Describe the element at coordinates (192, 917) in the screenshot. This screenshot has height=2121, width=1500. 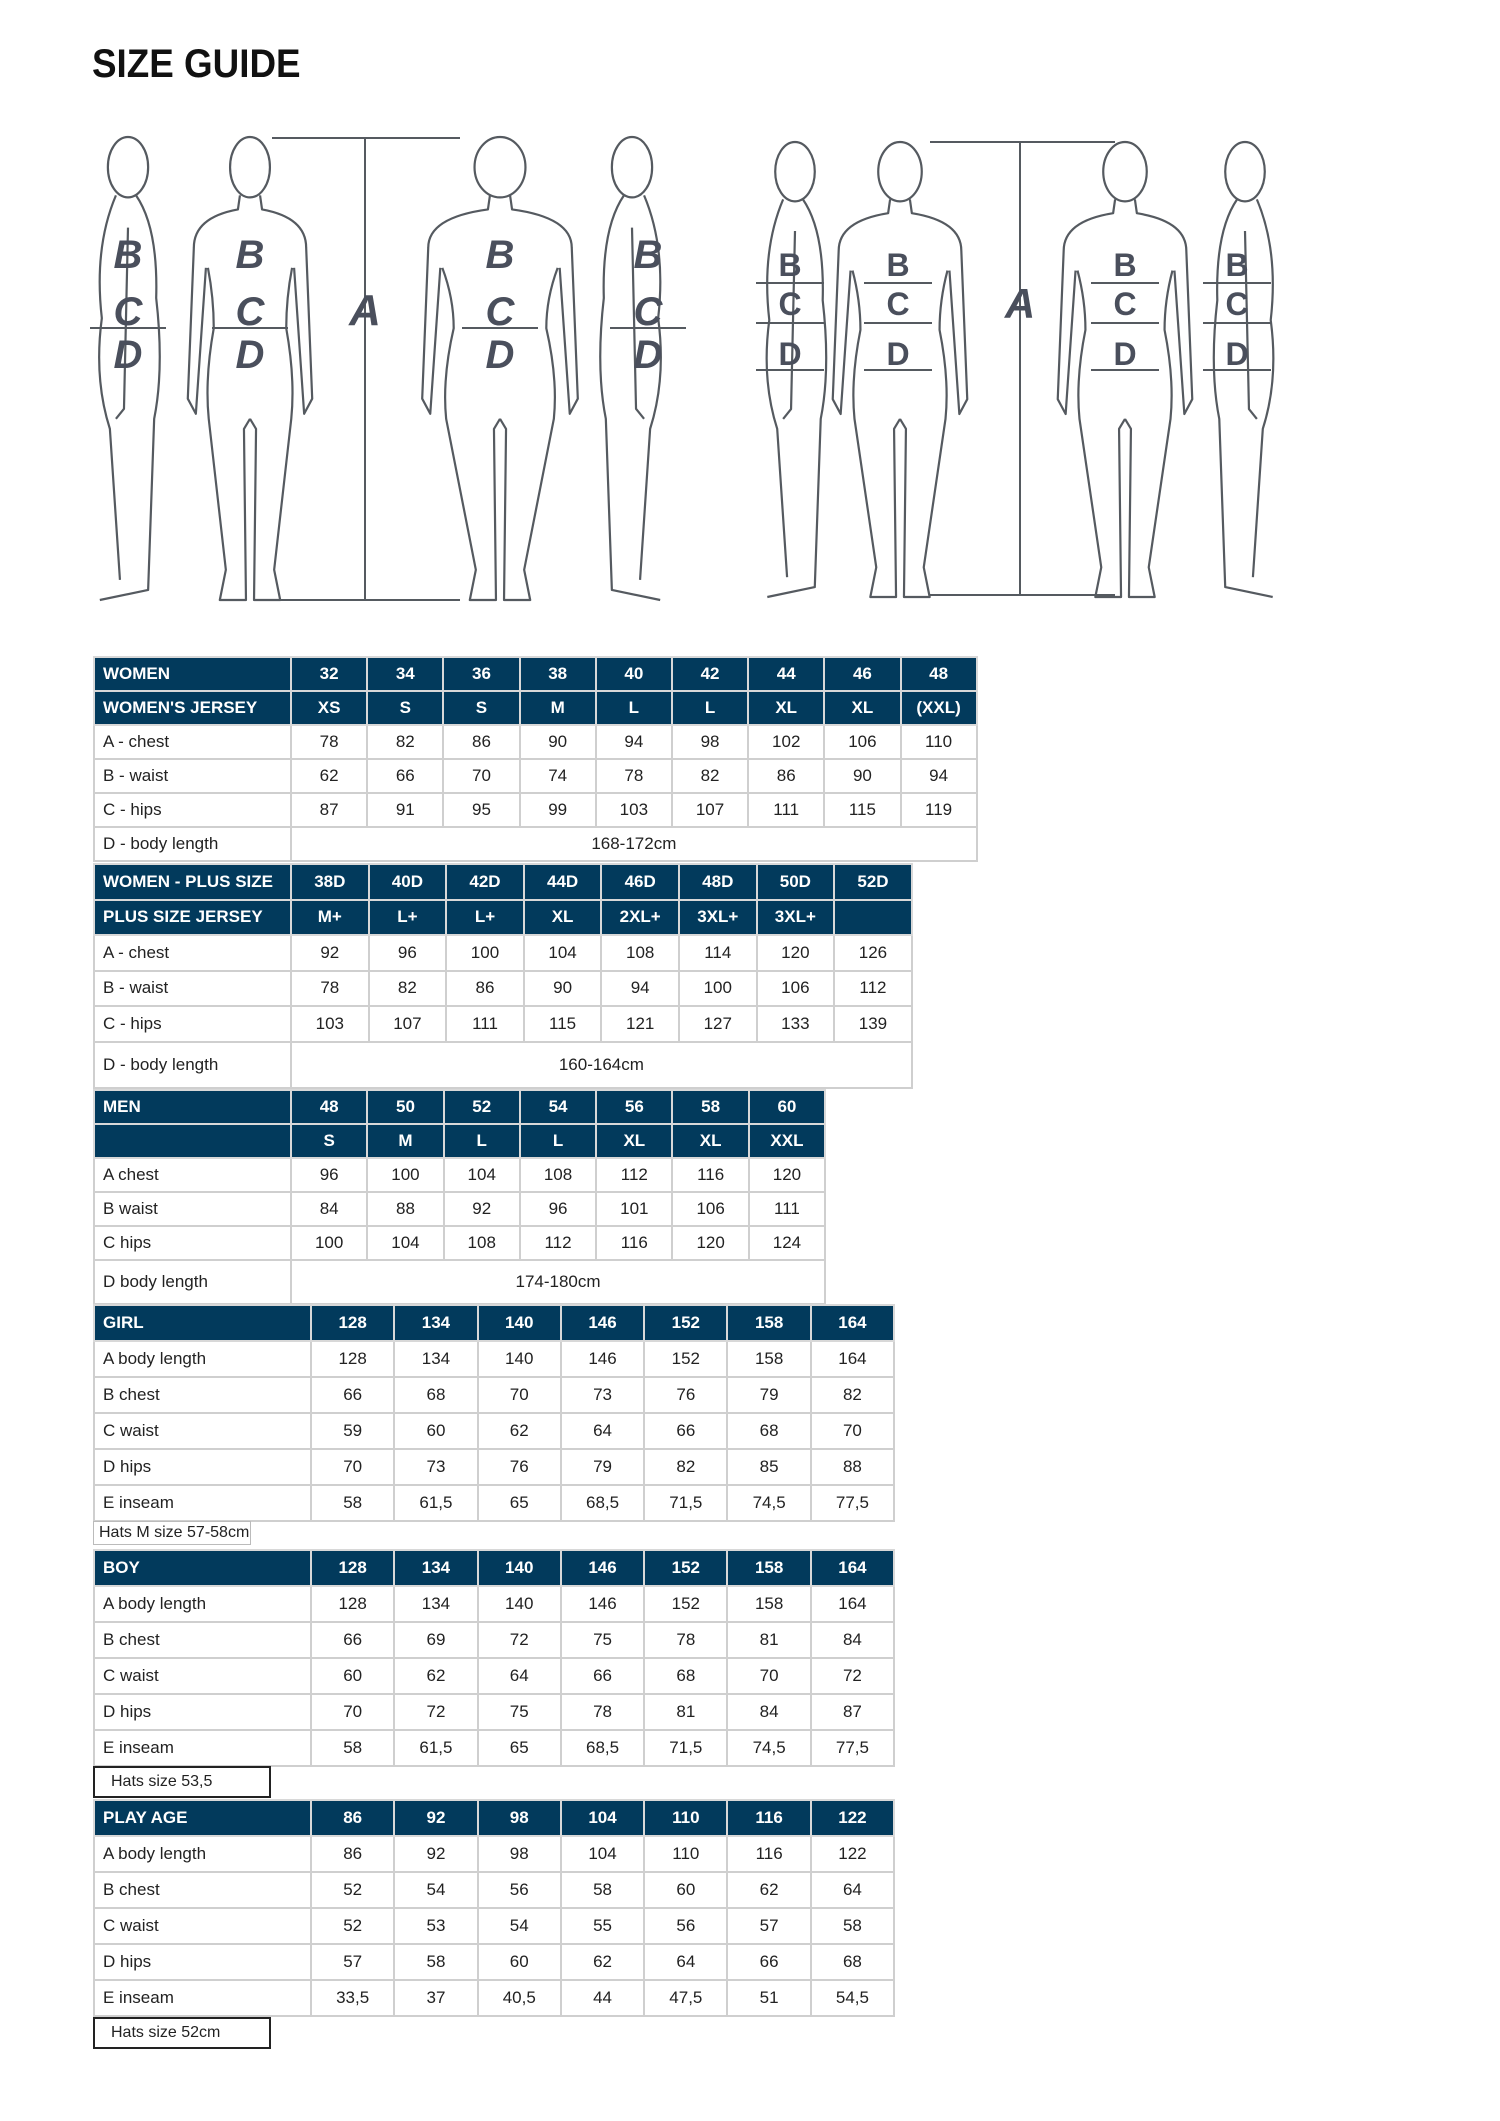
I see `header-label-cell: PLUS SIZE JERSEY` at that location.